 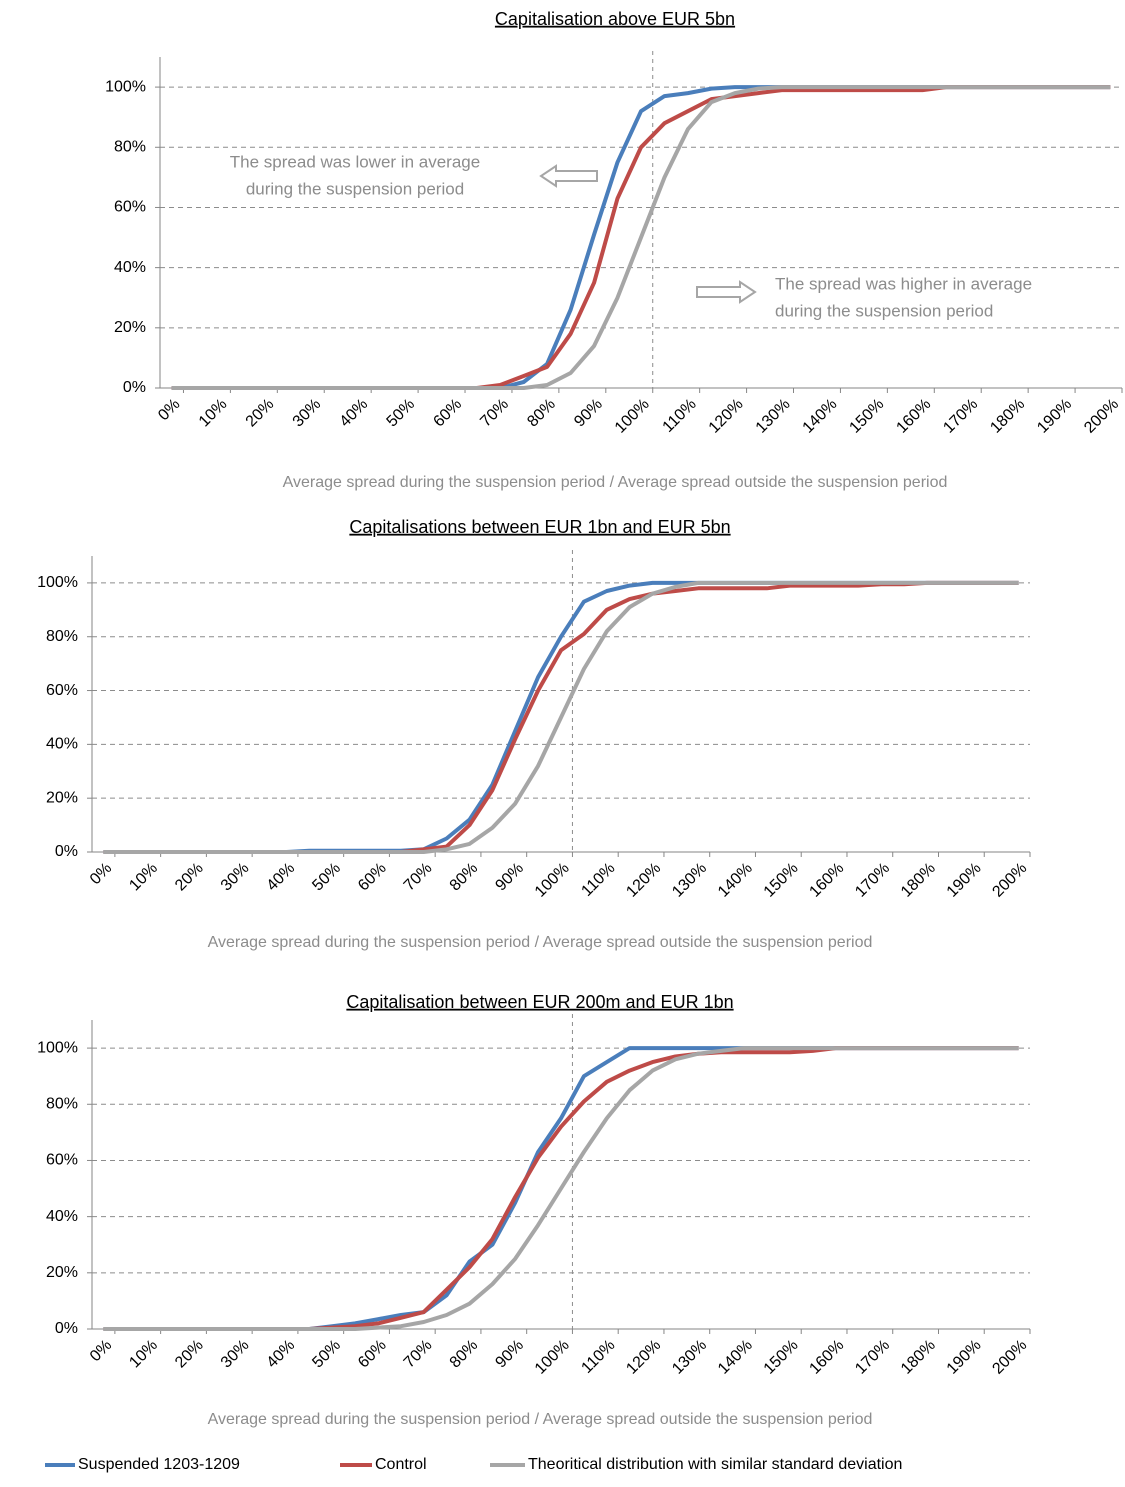 What do you see at coordinates (615, 19) in the screenshot?
I see `chart-title: Capitalisation above EUR 5bn` at bounding box center [615, 19].